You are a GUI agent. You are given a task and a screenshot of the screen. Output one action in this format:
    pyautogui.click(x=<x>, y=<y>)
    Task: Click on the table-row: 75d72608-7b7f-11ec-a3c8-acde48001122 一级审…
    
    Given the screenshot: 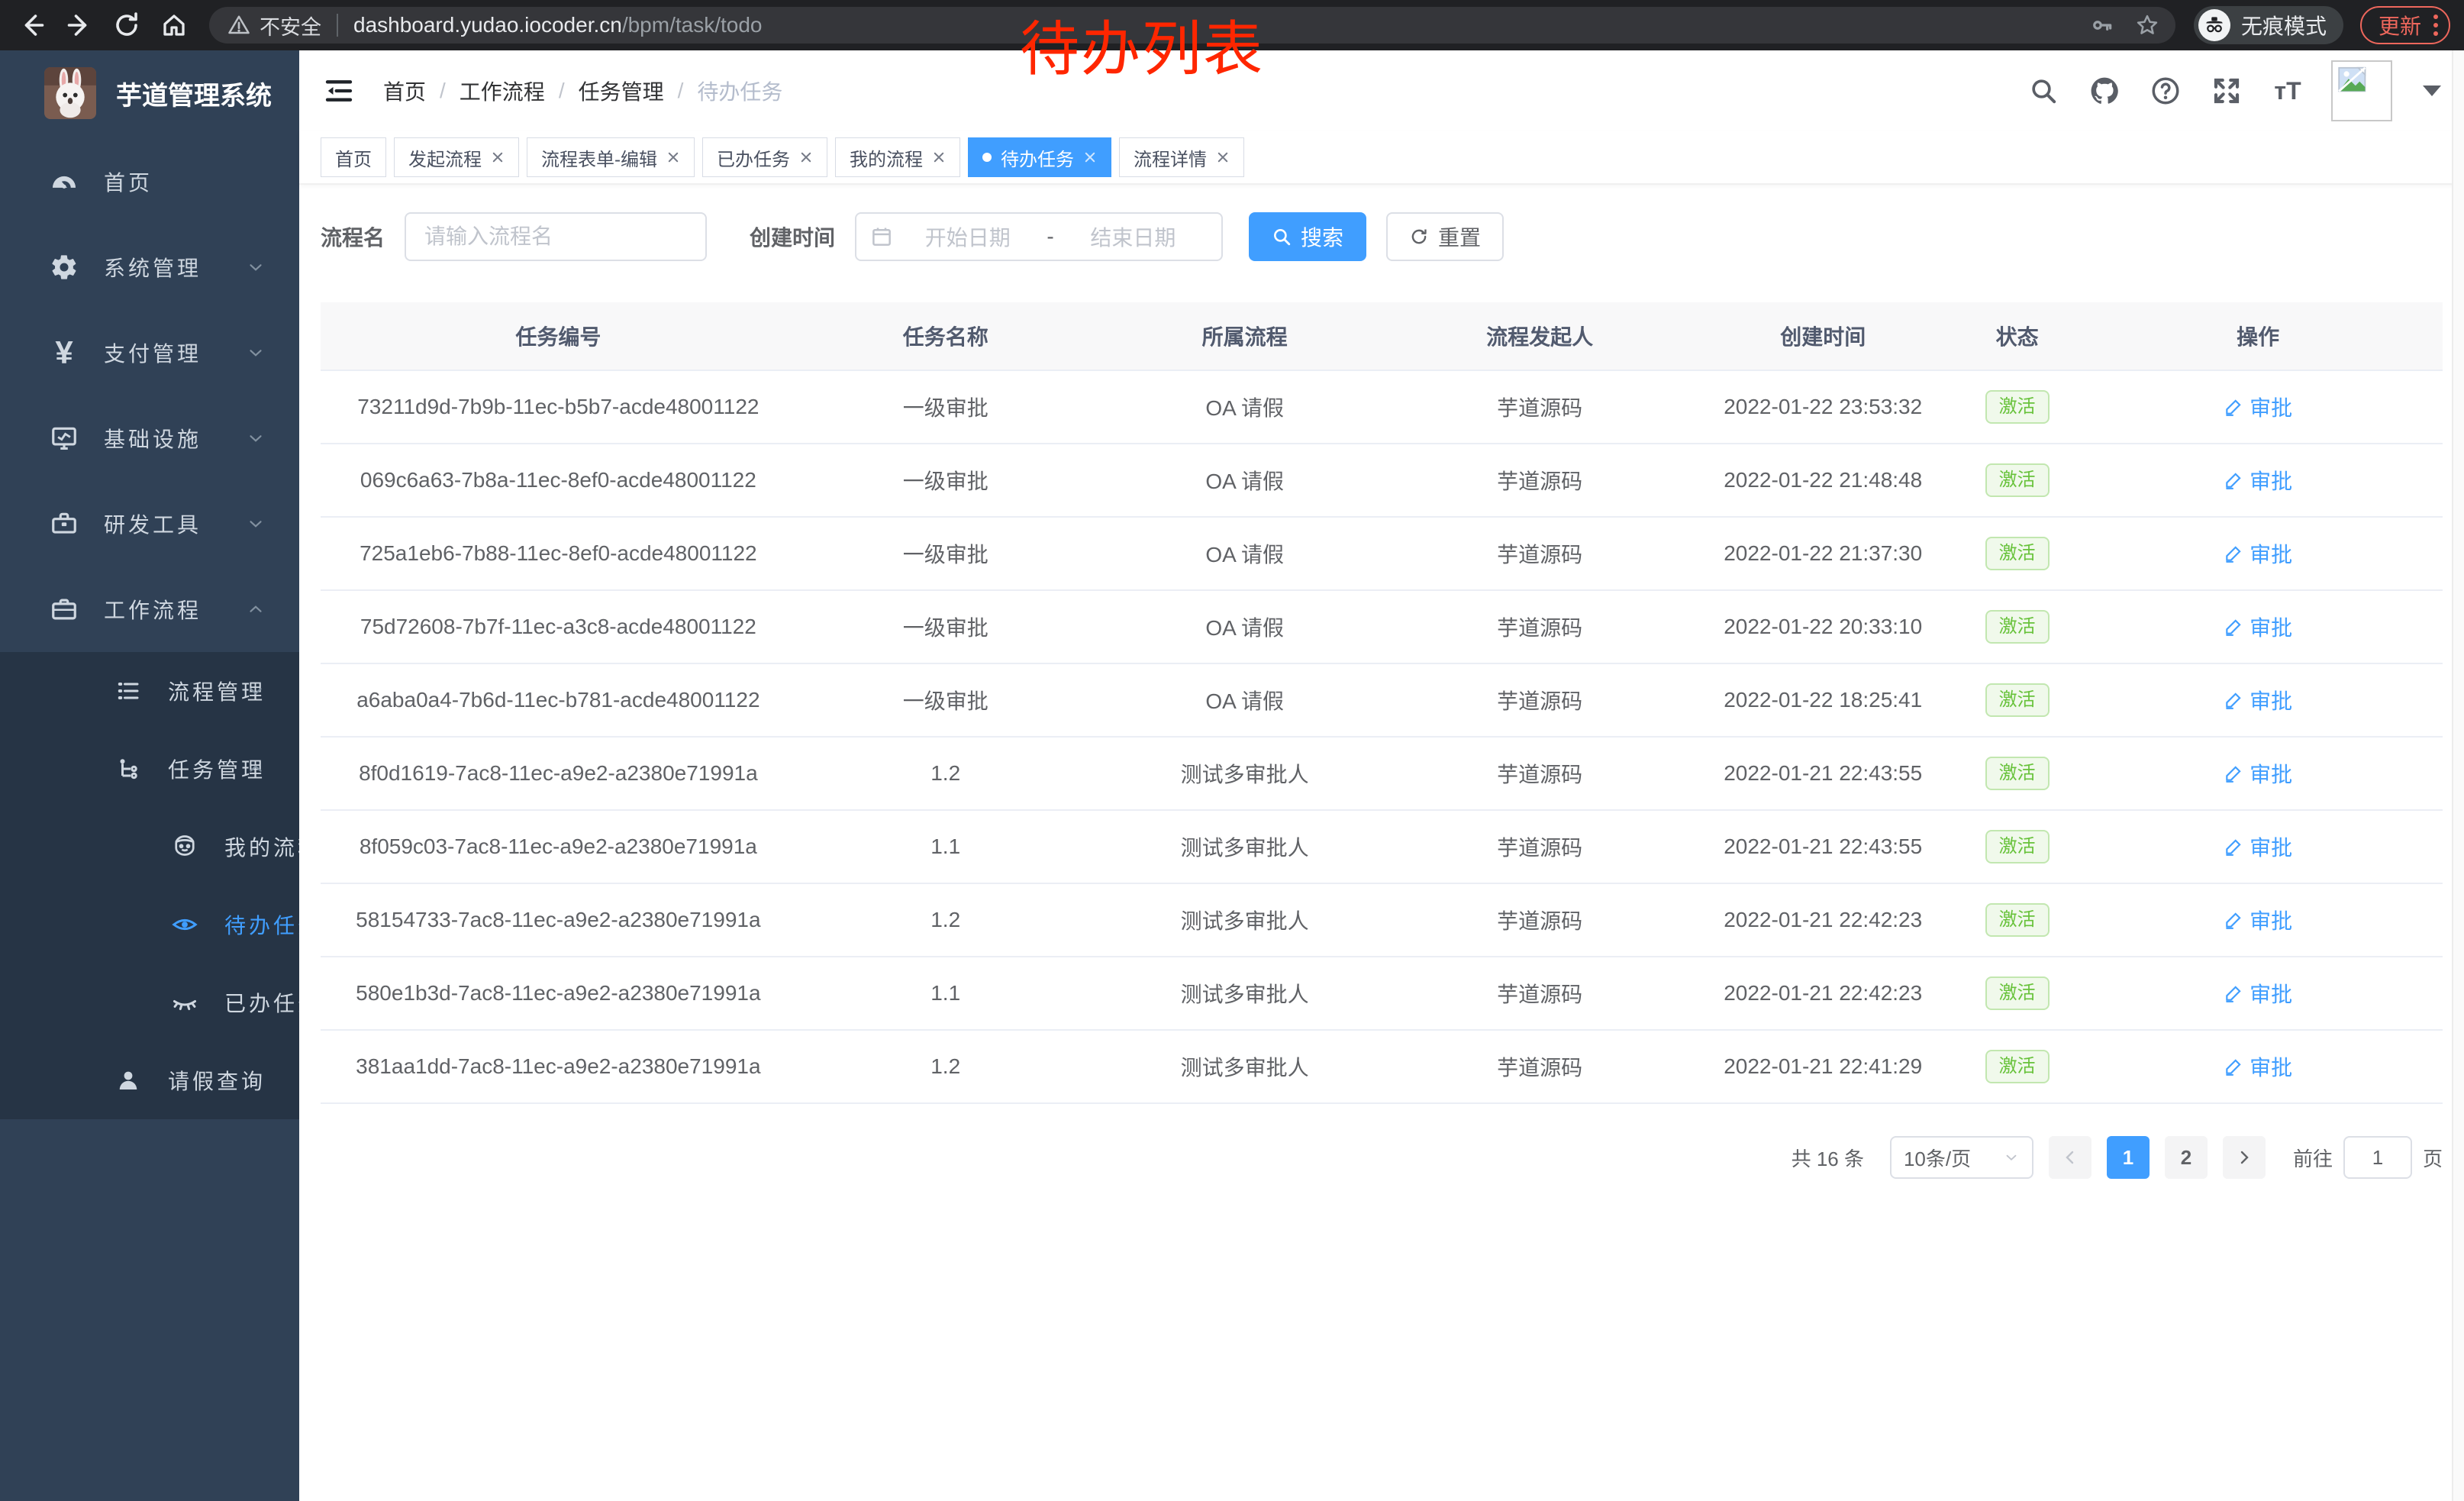 What is the action you would take?
    pyautogui.click(x=1382, y=627)
    